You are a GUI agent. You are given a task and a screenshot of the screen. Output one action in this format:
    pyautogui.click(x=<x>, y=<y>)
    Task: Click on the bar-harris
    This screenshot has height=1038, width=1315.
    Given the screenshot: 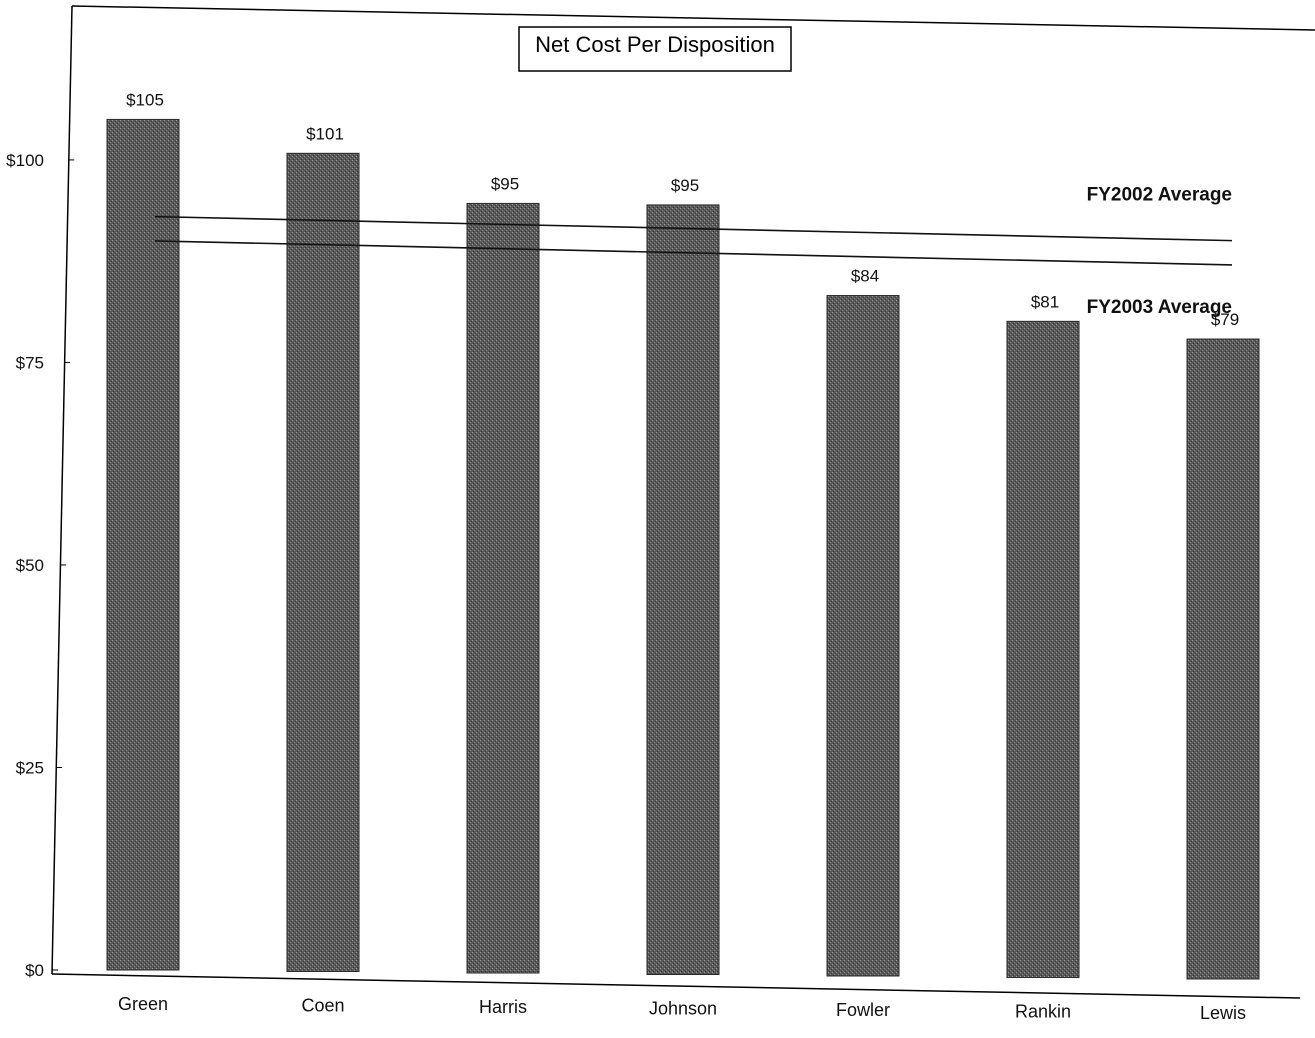 What is the action you would take?
    pyautogui.click(x=503, y=588)
    